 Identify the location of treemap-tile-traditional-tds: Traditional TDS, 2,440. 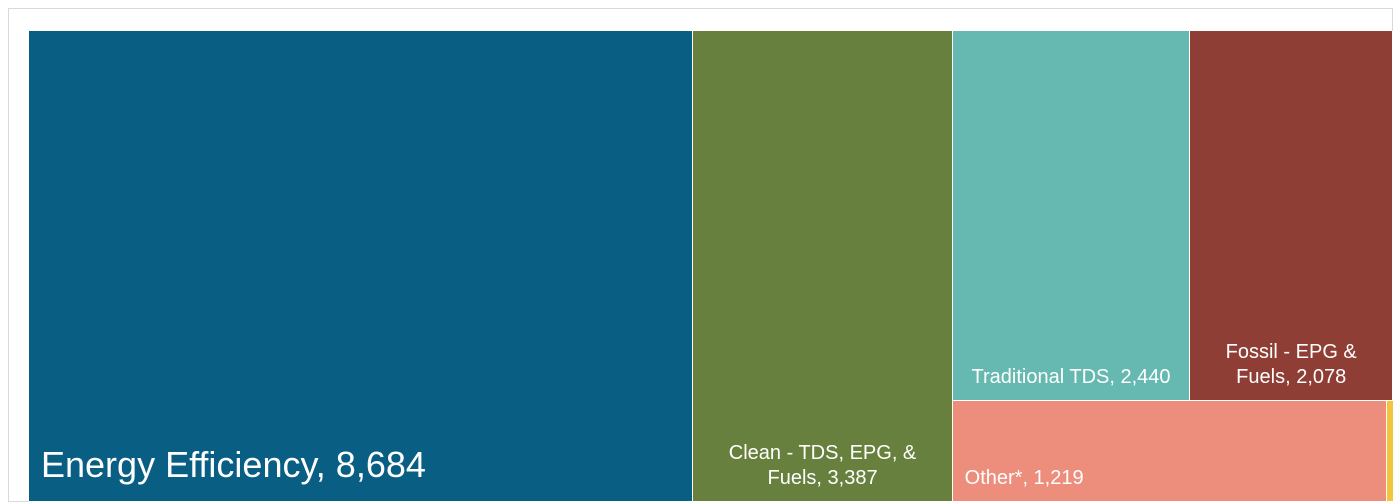
(1071, 216).